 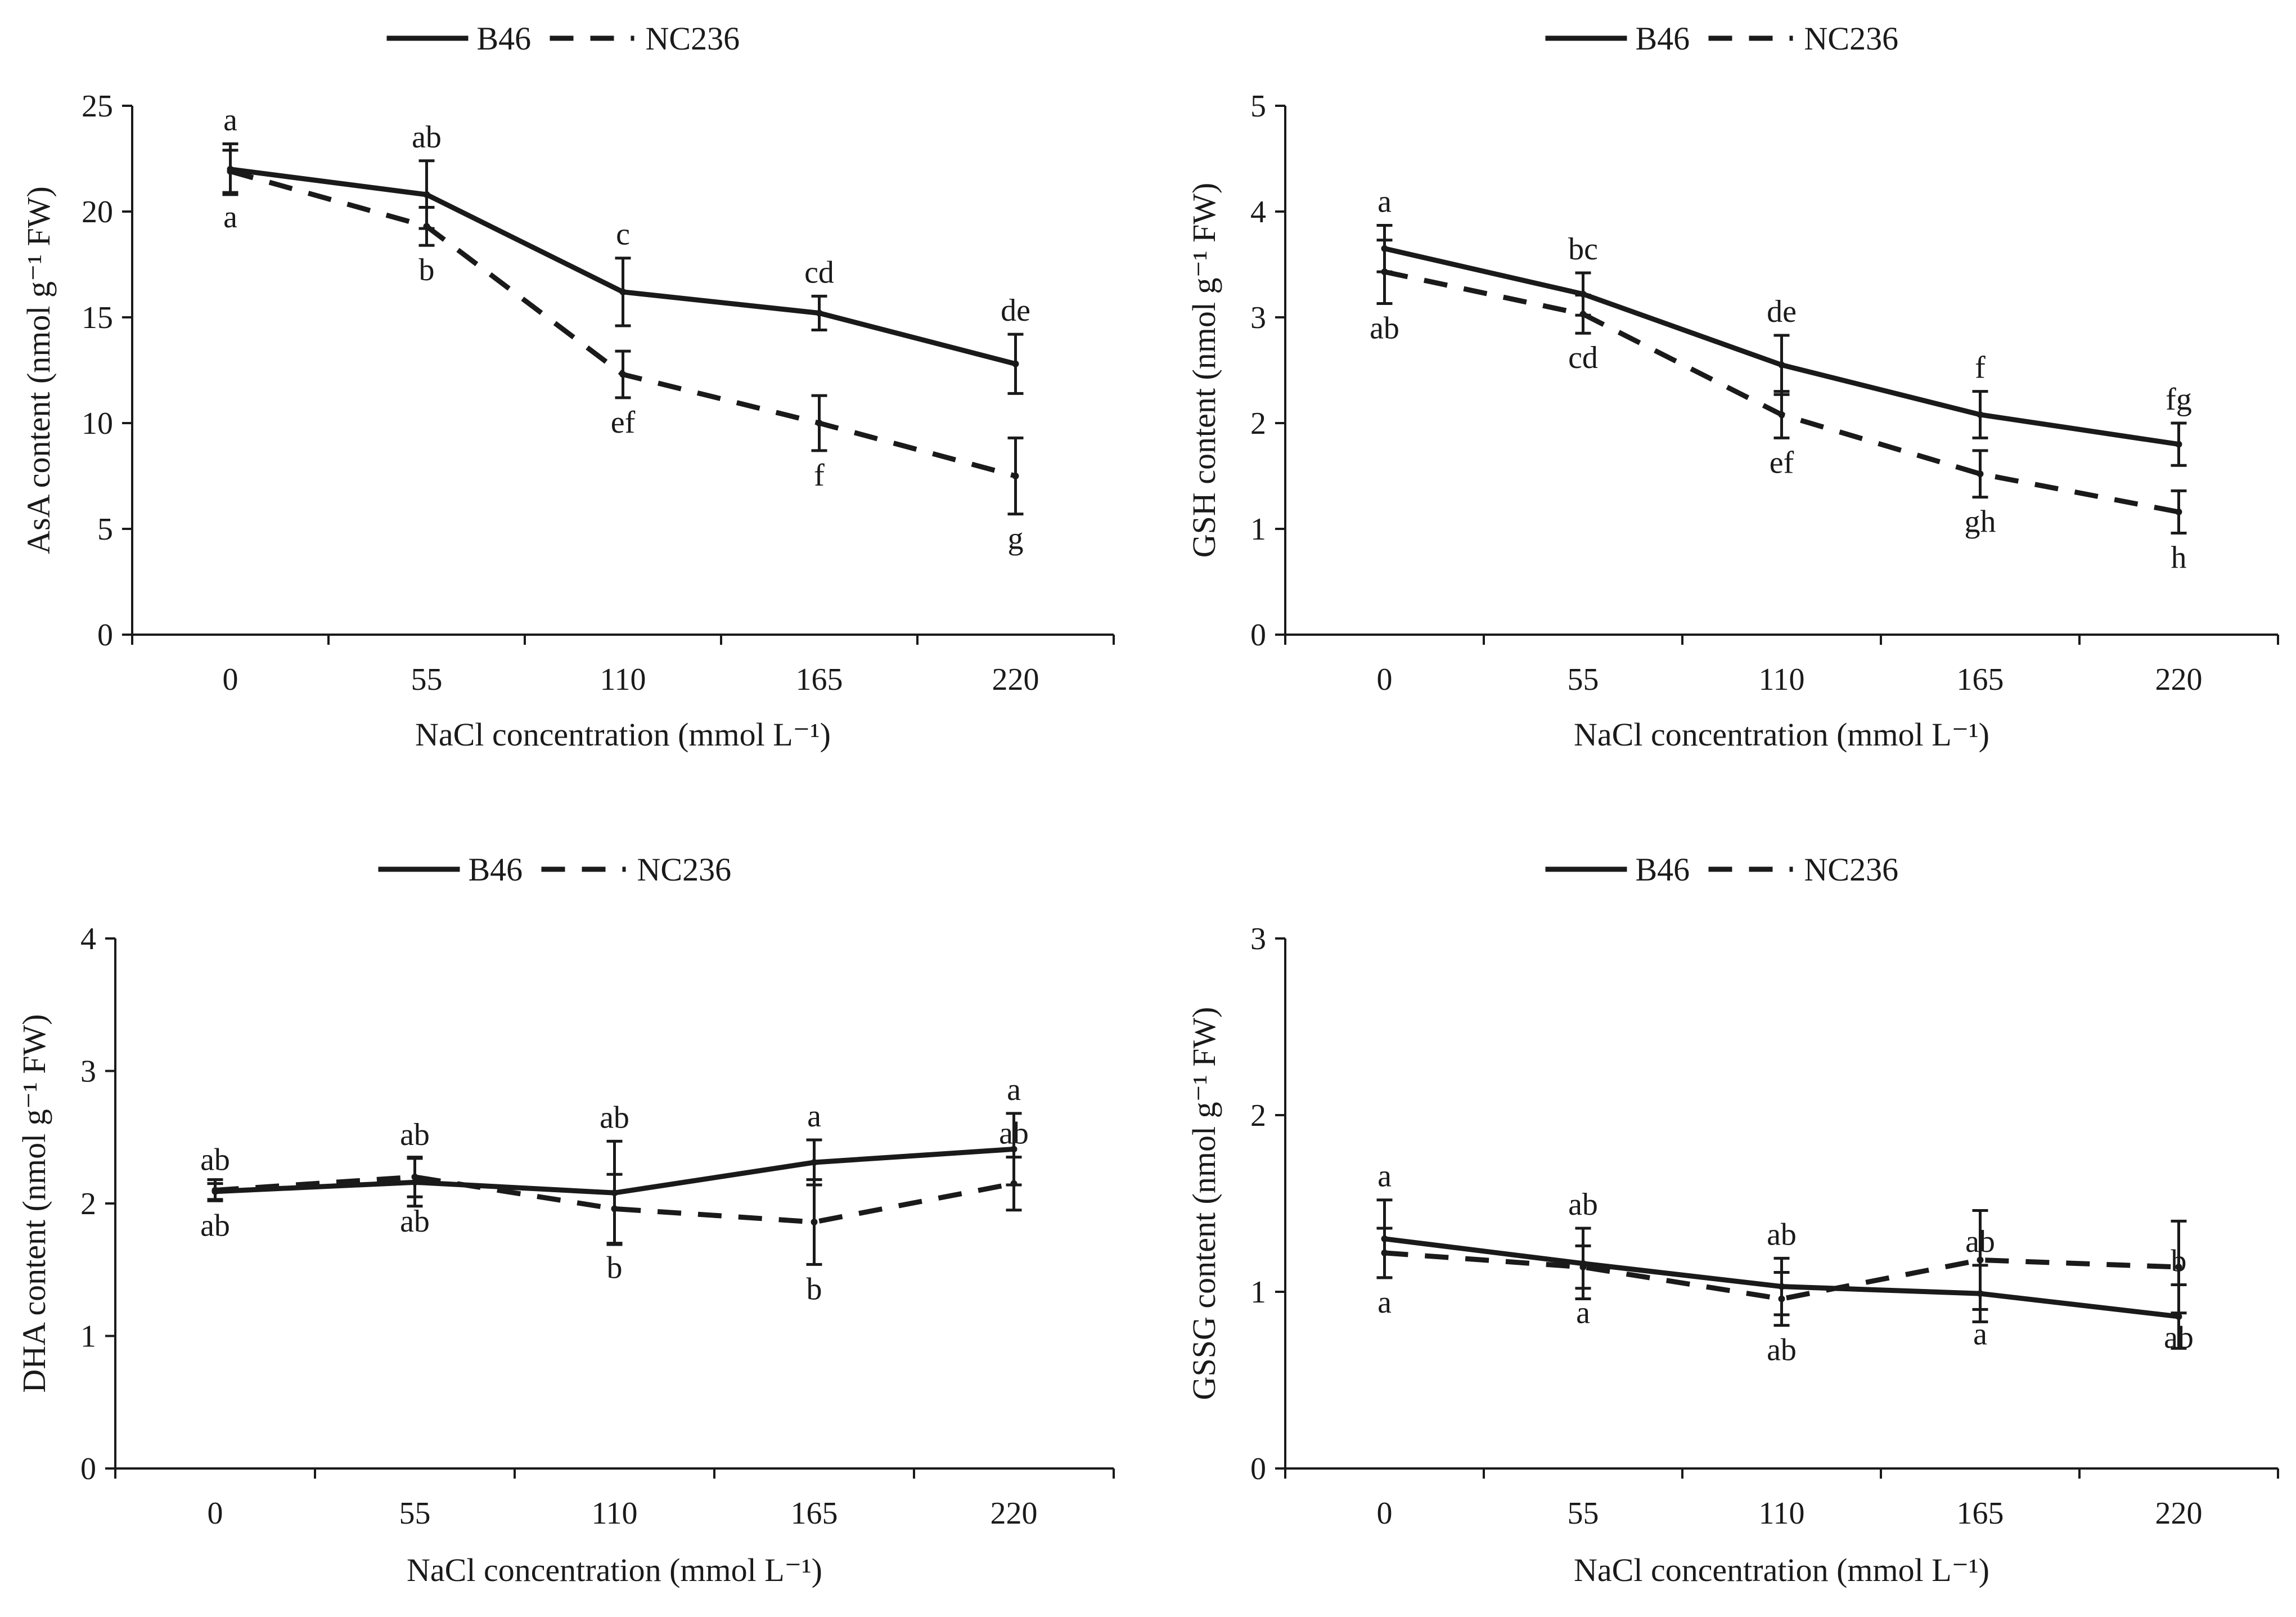 I want to click on significance-letter-b46: cd, so click(x=819, y=272).